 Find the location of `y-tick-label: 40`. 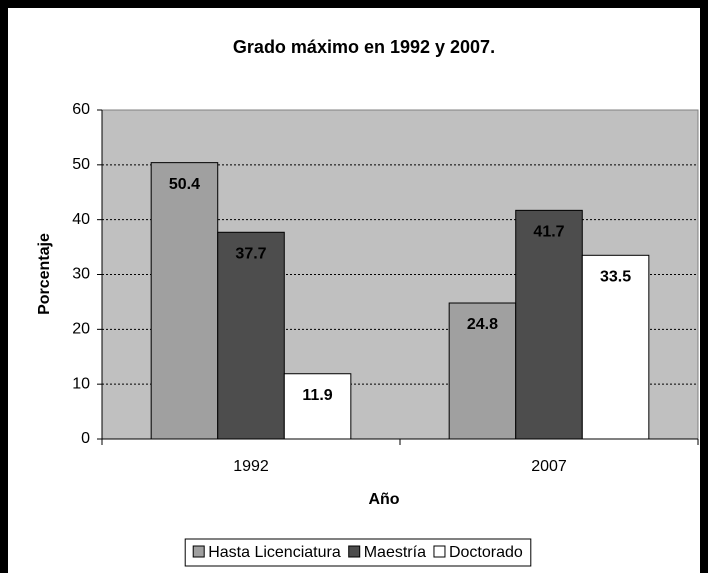

y-tick-label: 40 is located at coordinates (81, 219).